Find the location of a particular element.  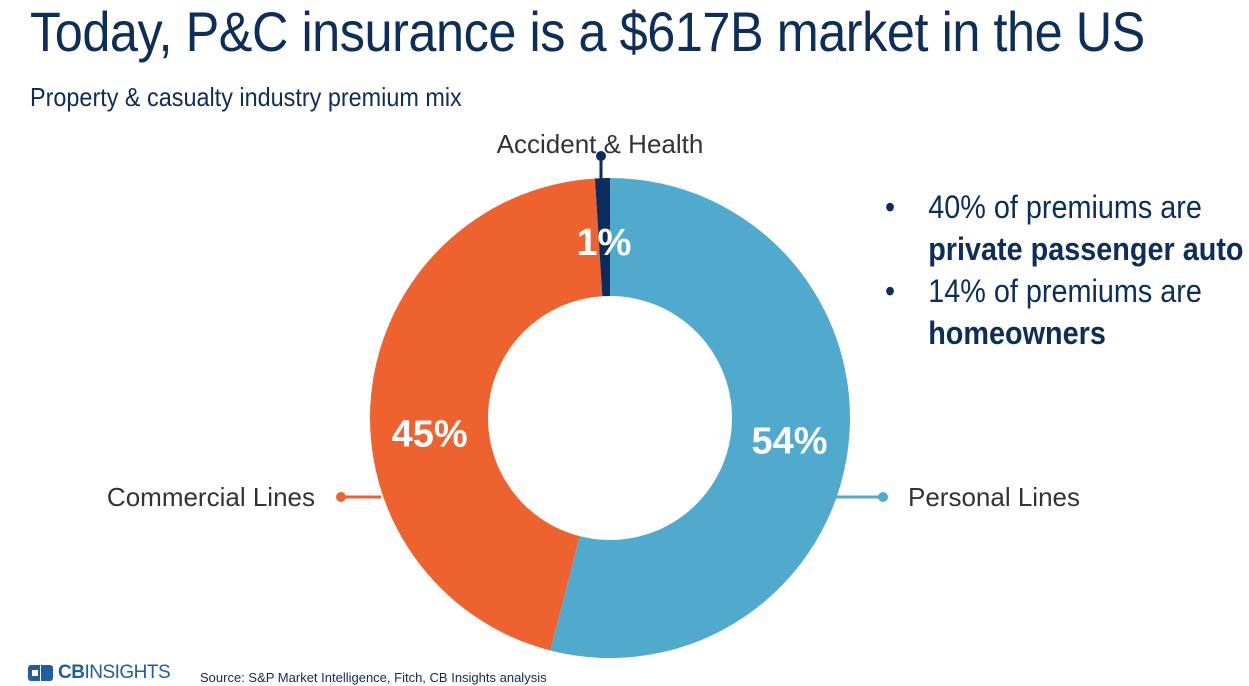

bullet-item-homeowners: • 14% of premiums are homeowners is located at coordinates (1047, 312).